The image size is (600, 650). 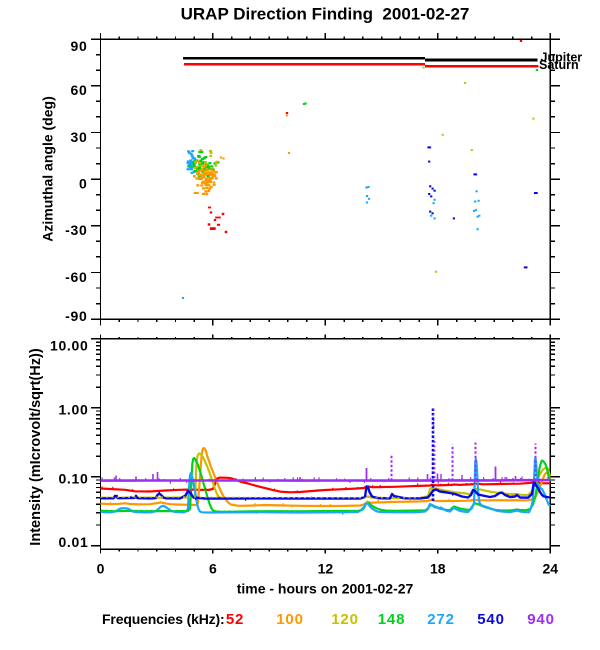 I want to click on svg-text: Intensity (mIcrovolt/sqrt(Hz)), so click(x=36, y=447).